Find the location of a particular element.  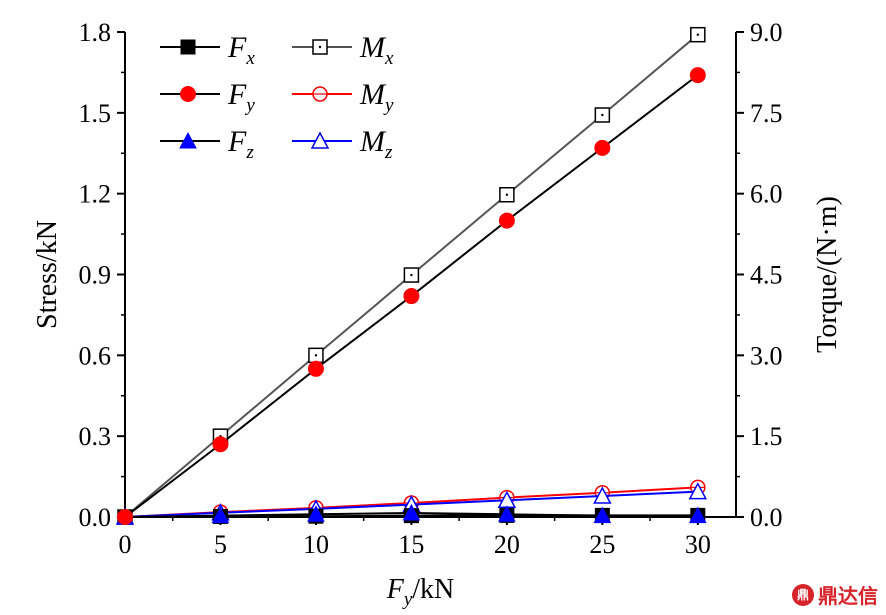

y-right-tick-label: 6.0 is located at coordinates (766, 194).